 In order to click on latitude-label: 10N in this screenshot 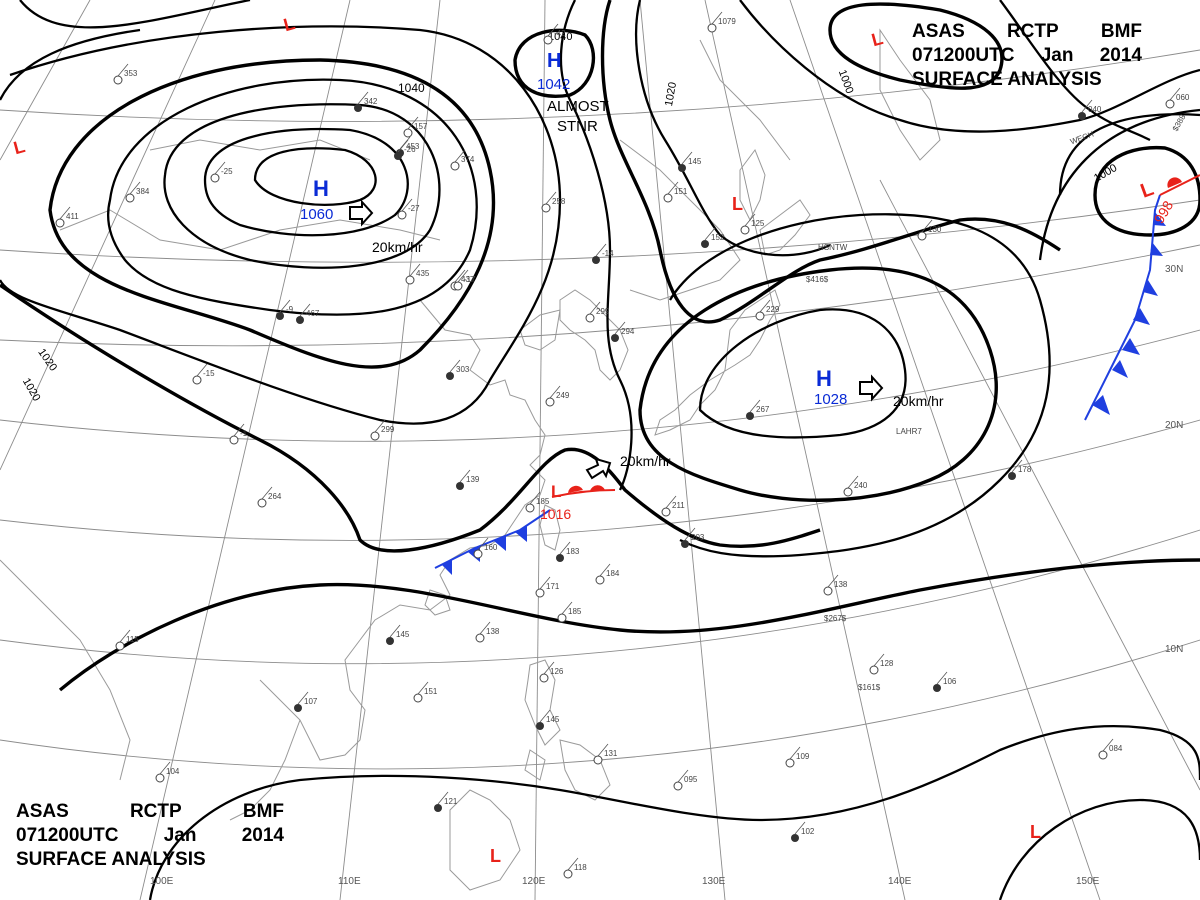, I will do `click(1174, 649)`.